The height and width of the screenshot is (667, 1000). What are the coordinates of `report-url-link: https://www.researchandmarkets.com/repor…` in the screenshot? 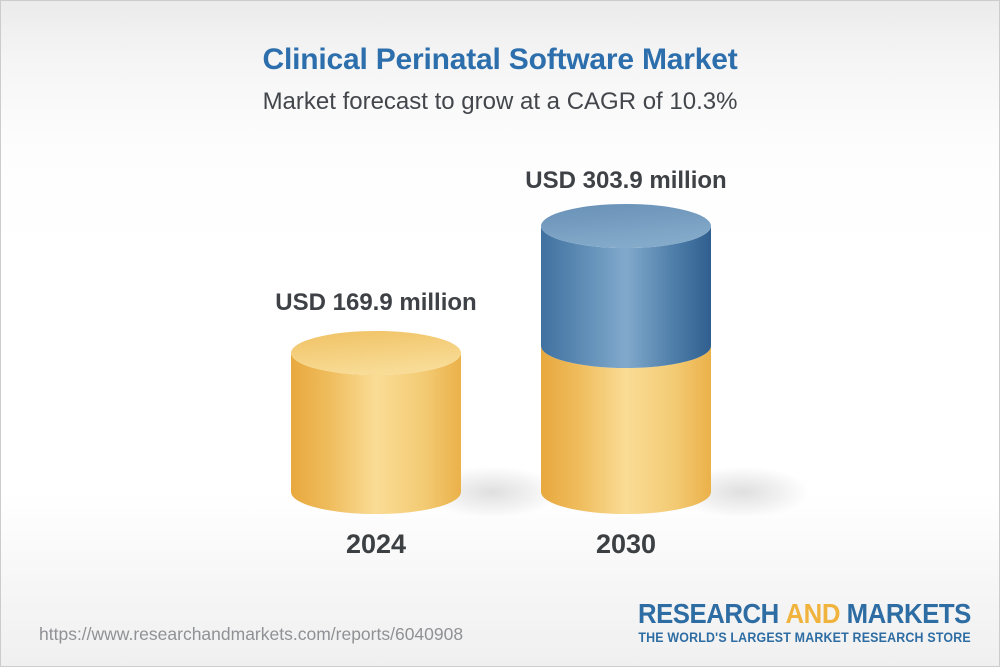 It's located at (251, 634).